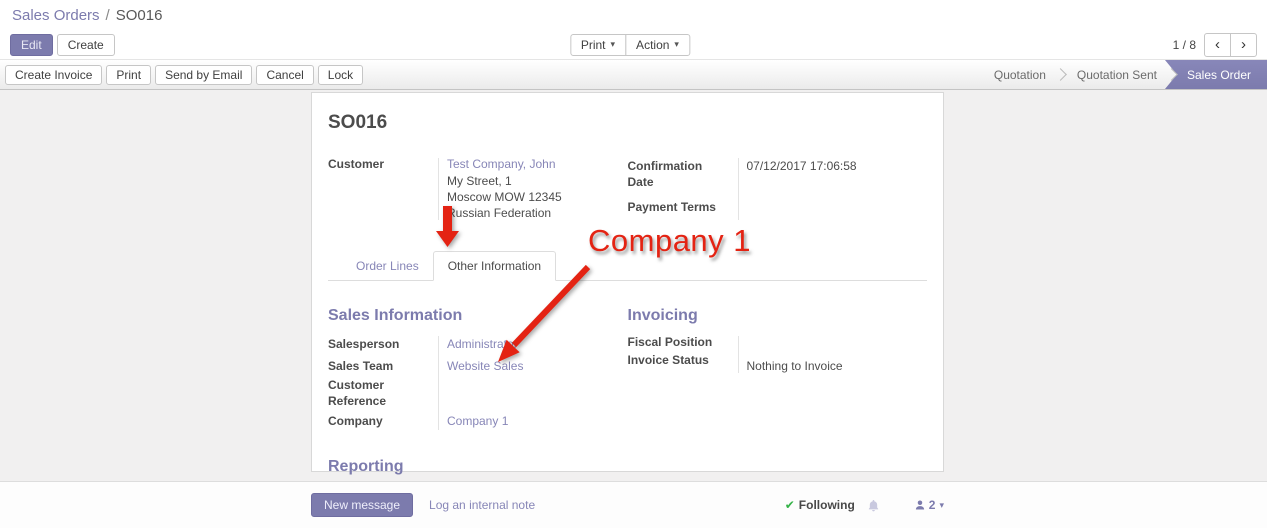 This screenshot has height=528, width=1267. I want to click on chevron-left-icon: ‹, so click(1217, 44).